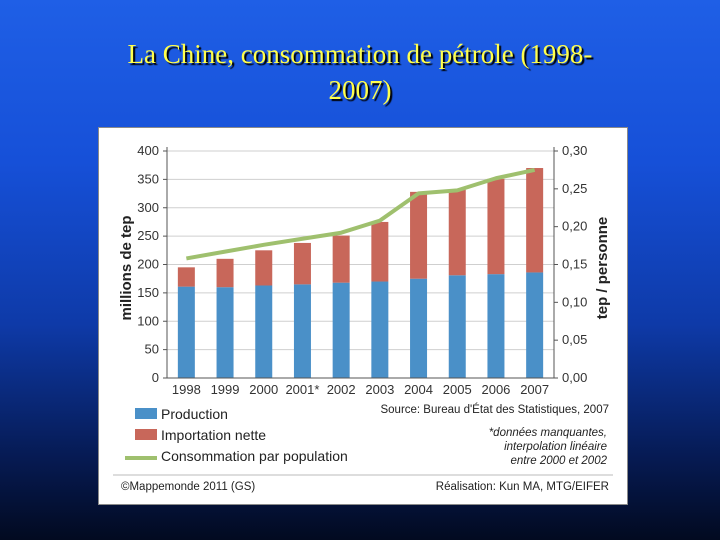 Image resolution: width=720 pixels, height=540 pixels. Describe the element at coordinates (126, 267) in the screenshot. I see `y-axis-label: millions de tep` at that location.